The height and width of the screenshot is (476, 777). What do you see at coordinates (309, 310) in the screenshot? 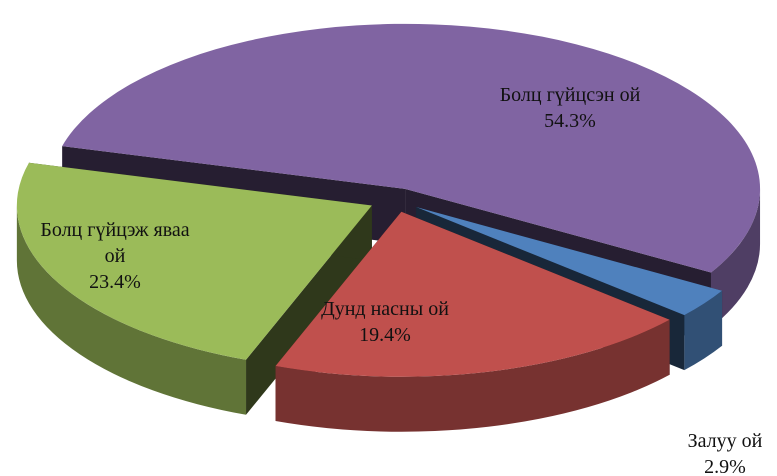
I see `slice-radial-wall` at bounding box center [309, 310].